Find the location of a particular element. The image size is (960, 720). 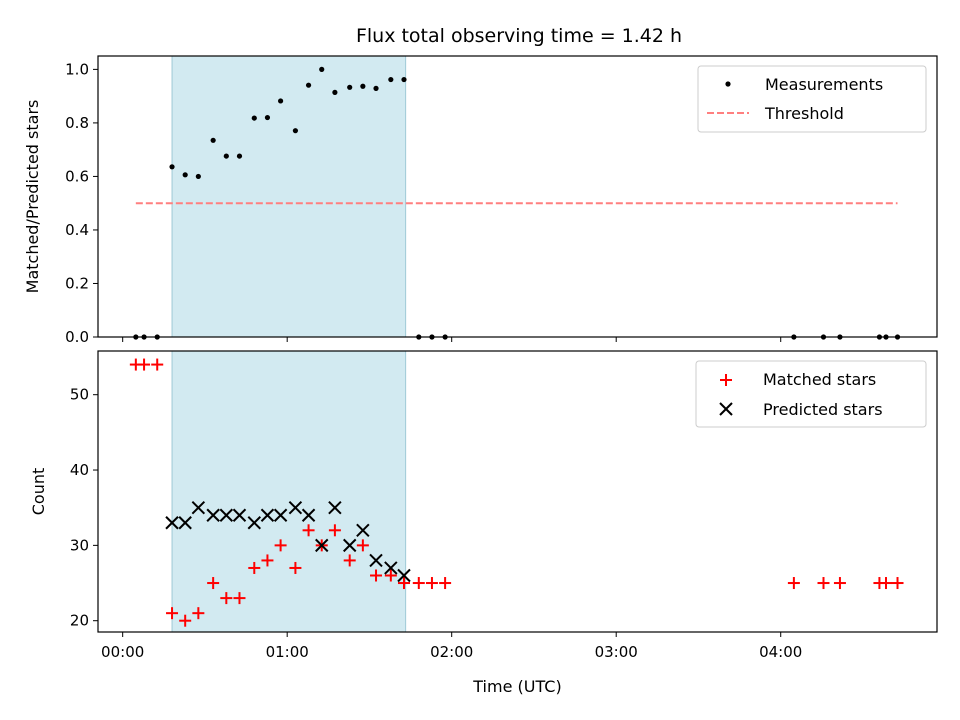

bottom-y-axis-label: Count is located at coordinates (38, 492).